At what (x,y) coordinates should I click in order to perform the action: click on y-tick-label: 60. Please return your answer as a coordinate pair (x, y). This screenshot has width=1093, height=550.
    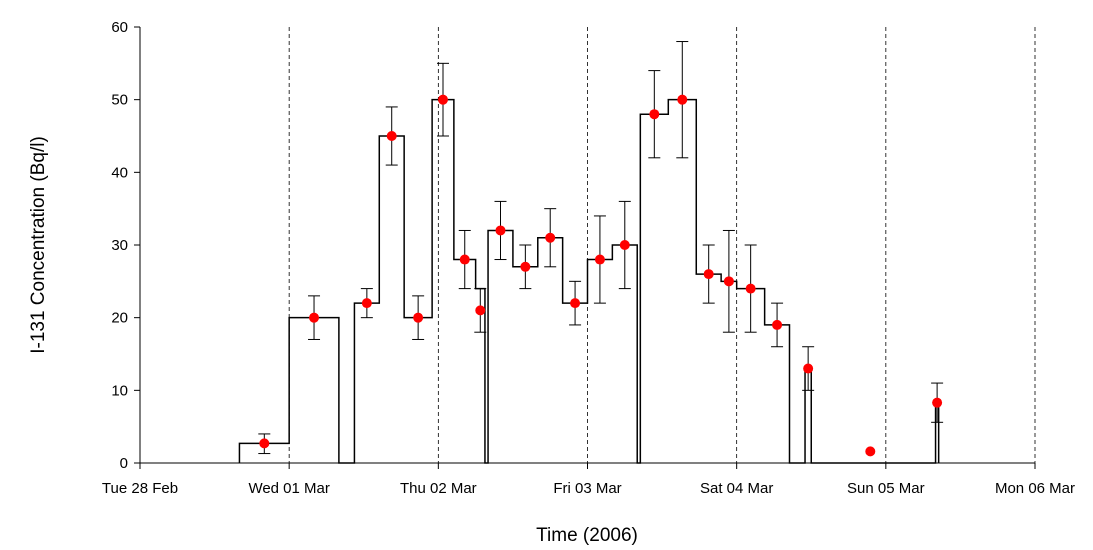
    Looking at the image, I should click on (119, 27).